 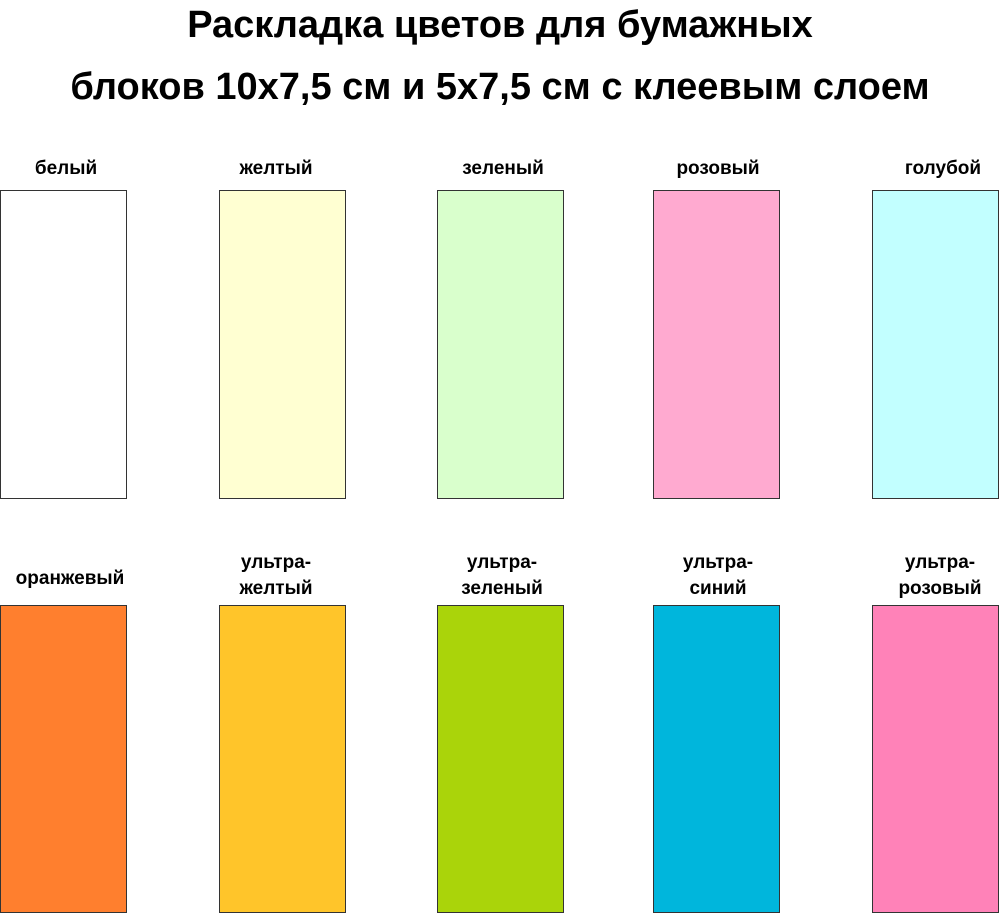 I want to click on swatch-label: оранжевый, so click(x=70, y=578).